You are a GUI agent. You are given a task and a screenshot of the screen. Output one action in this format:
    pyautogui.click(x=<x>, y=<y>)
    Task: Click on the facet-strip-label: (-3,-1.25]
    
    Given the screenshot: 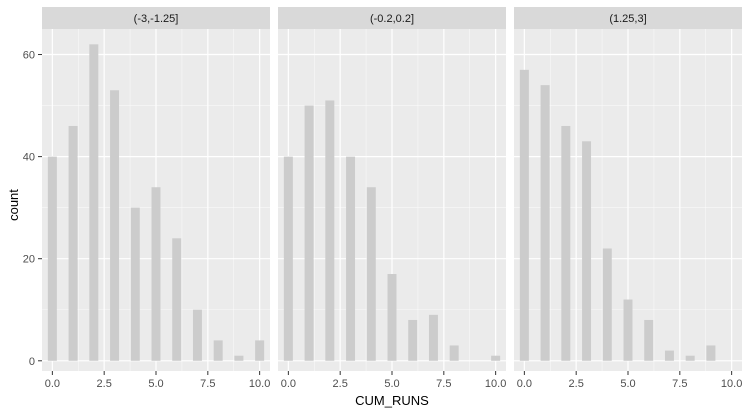 What is the action you would take?
    pyautogui.click(x=156, y=19)
    